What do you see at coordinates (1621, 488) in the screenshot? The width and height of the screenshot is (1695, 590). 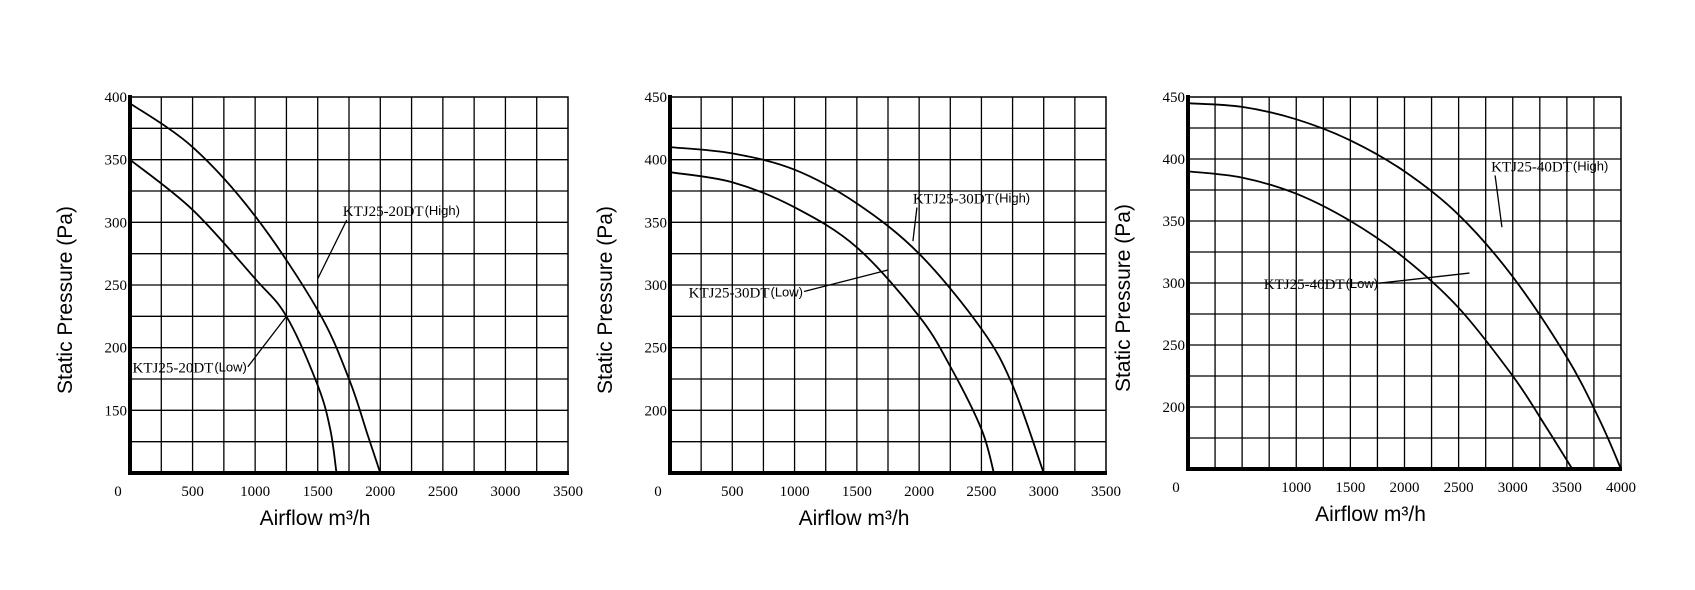 I see `x-tick-label: 4000` at bounding box center [1621, 488].